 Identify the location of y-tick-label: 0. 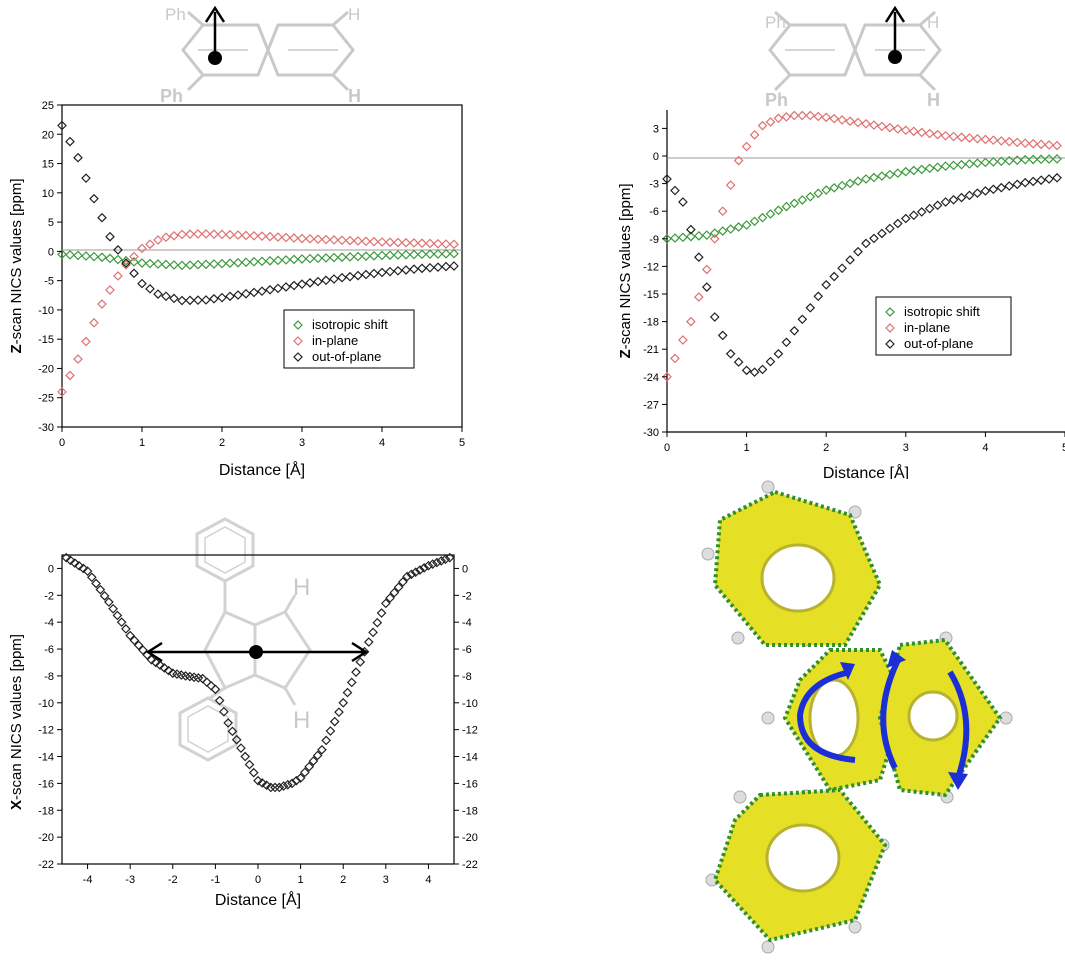
(656, 157).